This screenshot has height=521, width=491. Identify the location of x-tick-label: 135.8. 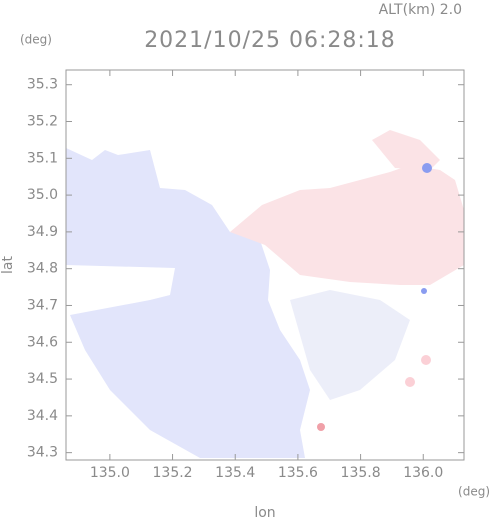
(361, 473).